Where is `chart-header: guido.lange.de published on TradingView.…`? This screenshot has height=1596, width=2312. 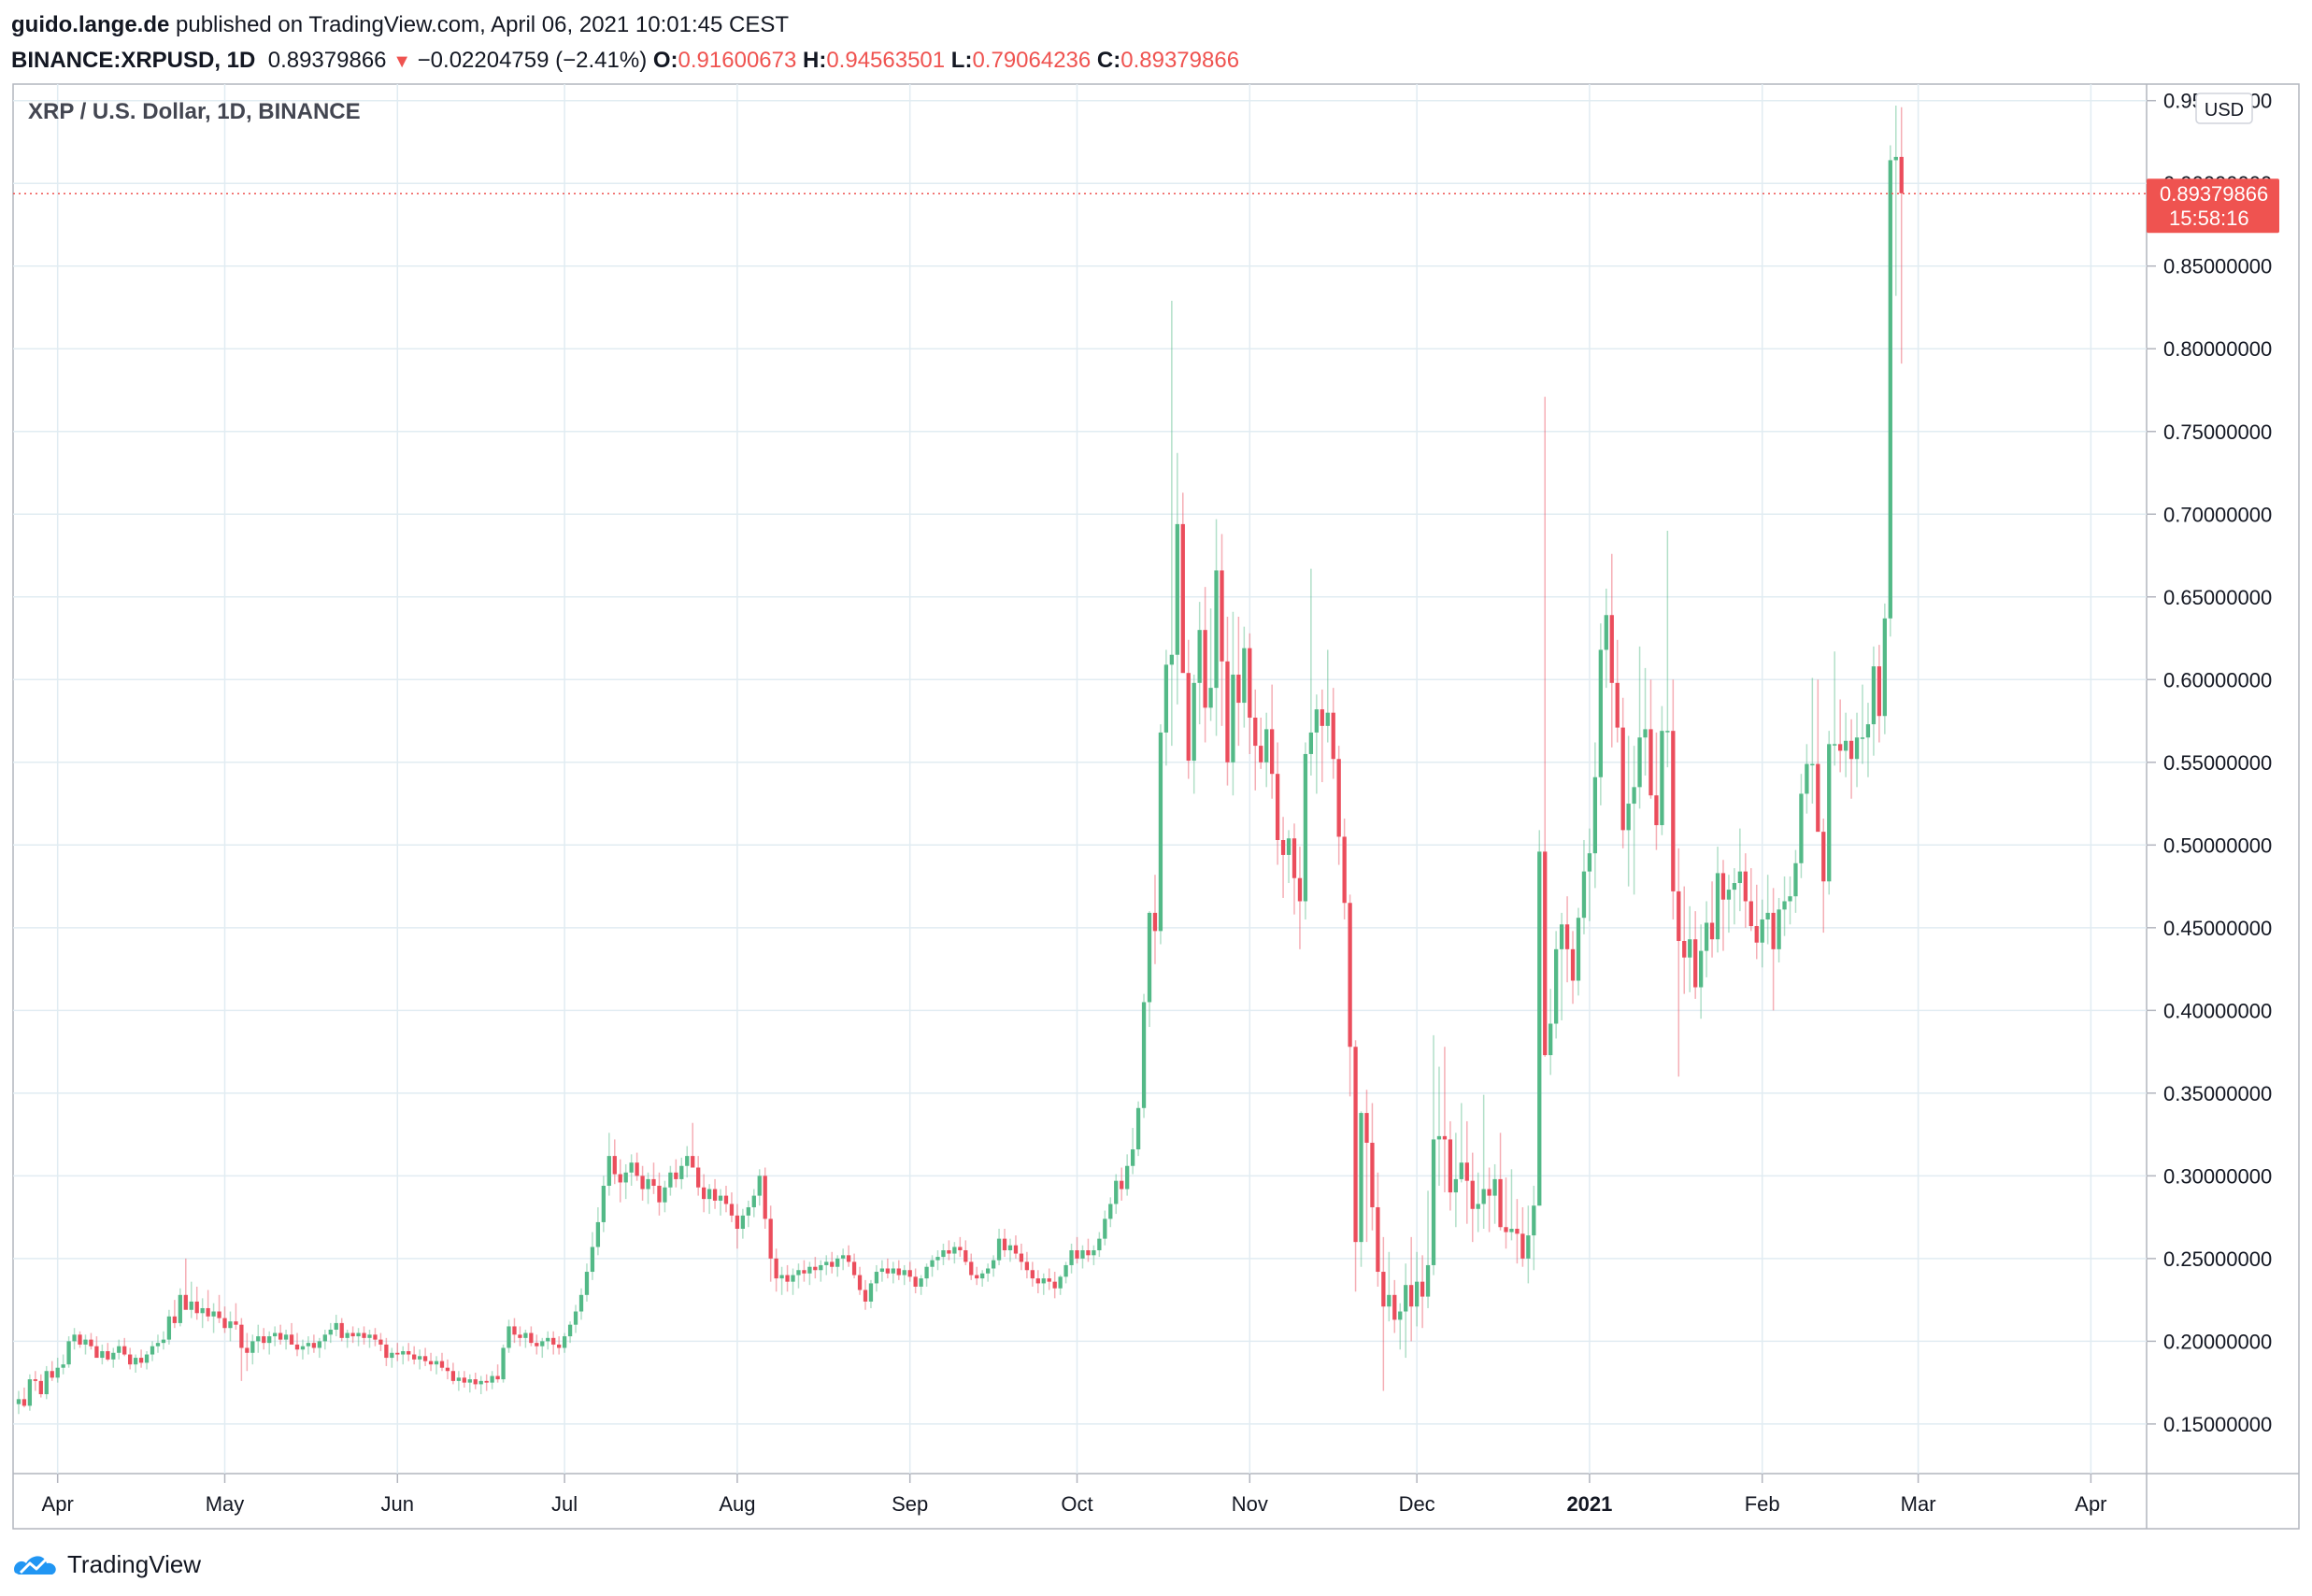
chart-header: guido.lange.de published on TradingView.… is located at coordinates (1151, 42).